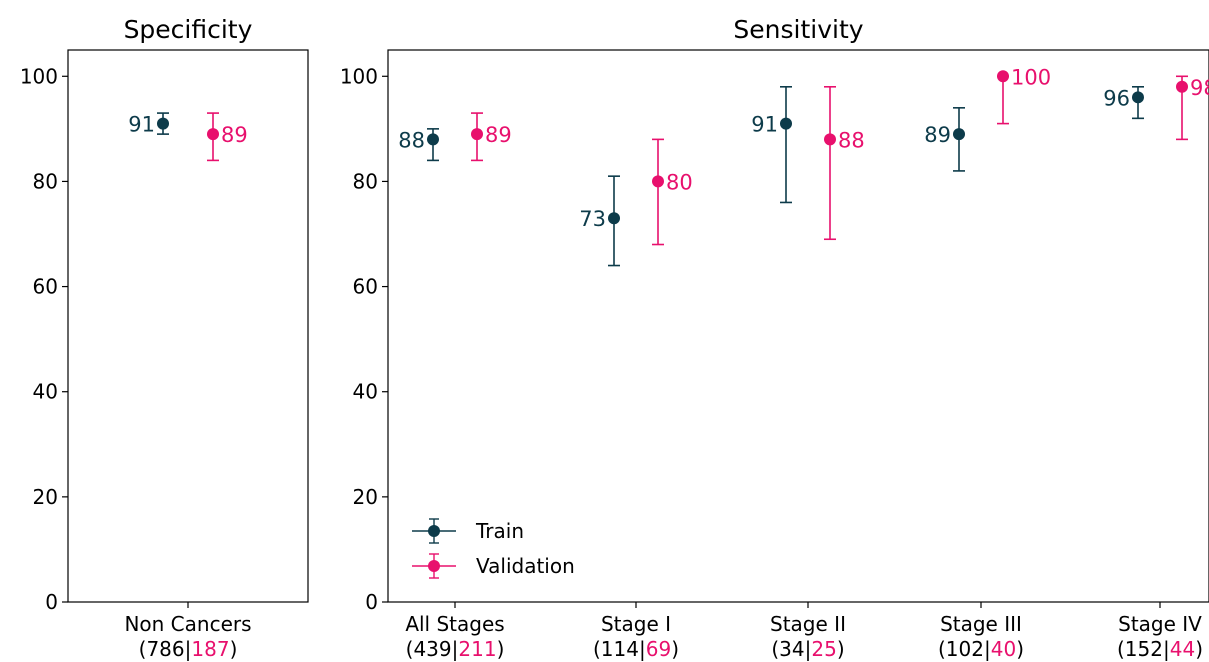 This screenshot has width=1209, height=662. What do you see at coordinates (1144, 649) in the screenshot?
I see `train-count: 152` at bounding box center [1144, 649].